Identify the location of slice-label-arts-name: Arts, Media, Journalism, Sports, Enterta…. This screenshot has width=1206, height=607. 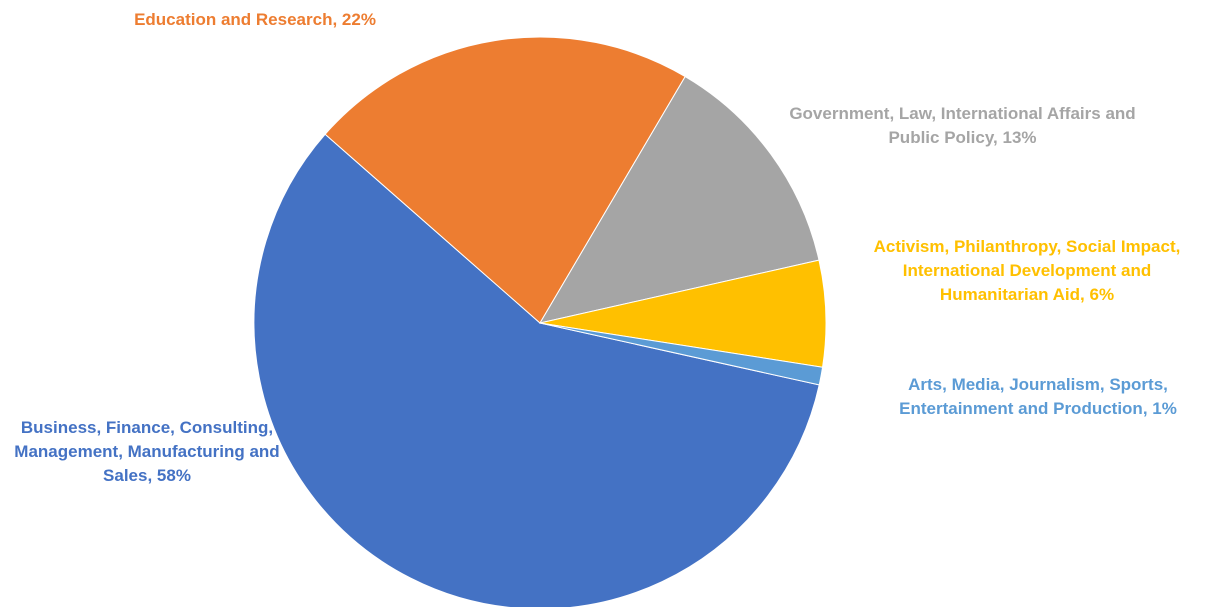
(1033, 396).